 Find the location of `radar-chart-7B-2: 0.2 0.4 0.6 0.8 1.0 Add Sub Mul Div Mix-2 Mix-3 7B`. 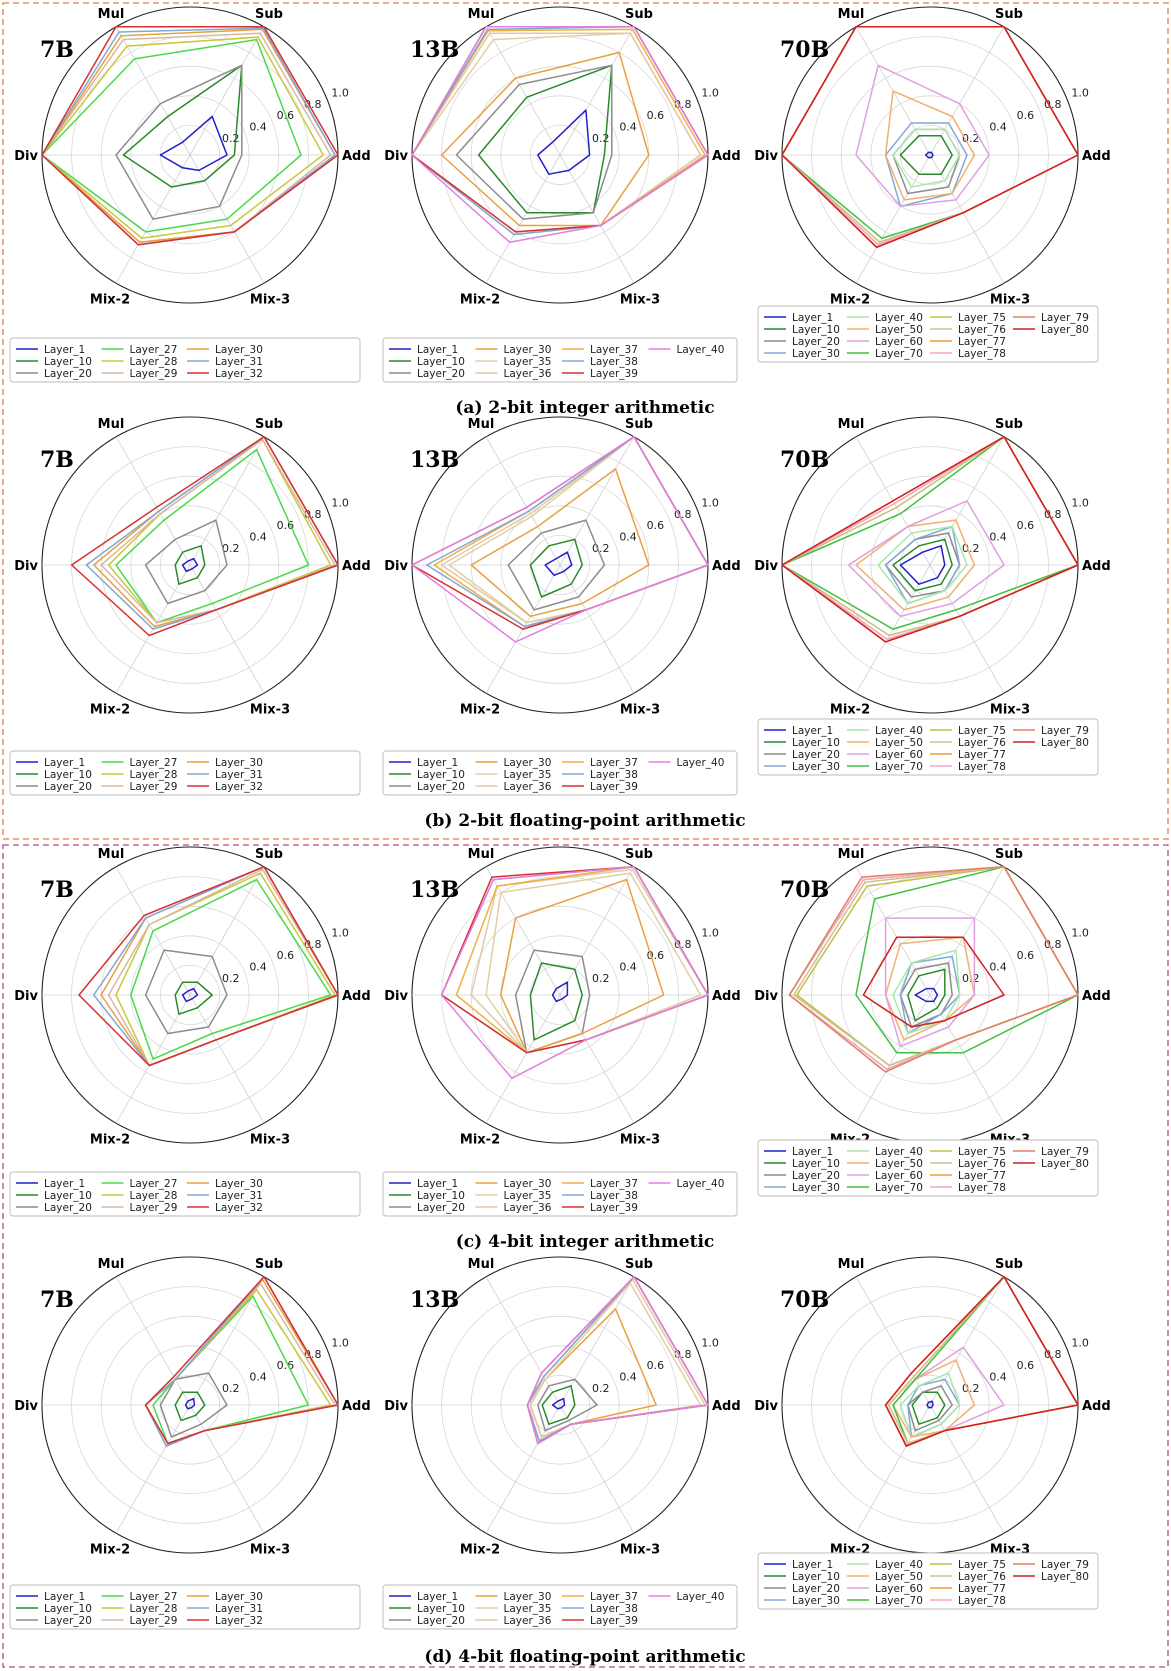

radar-chart-7B-2: 0.2 0.4 0.6 0.8 1.0 Add Sub Mul Div Mix-2 Mix-3 7B is located at coordinates (192, 997).